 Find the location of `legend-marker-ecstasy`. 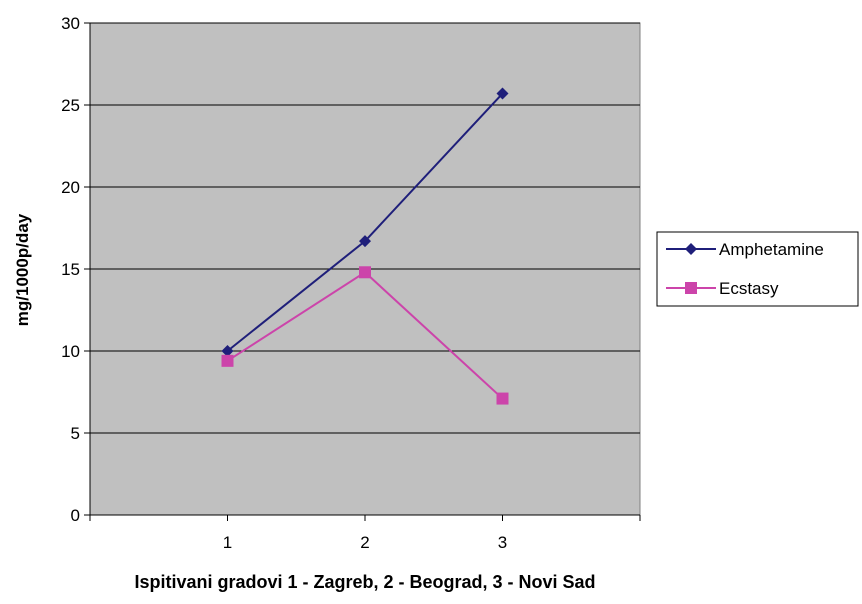

legend-marker-ecstasy is located at coordinates (691, 288).